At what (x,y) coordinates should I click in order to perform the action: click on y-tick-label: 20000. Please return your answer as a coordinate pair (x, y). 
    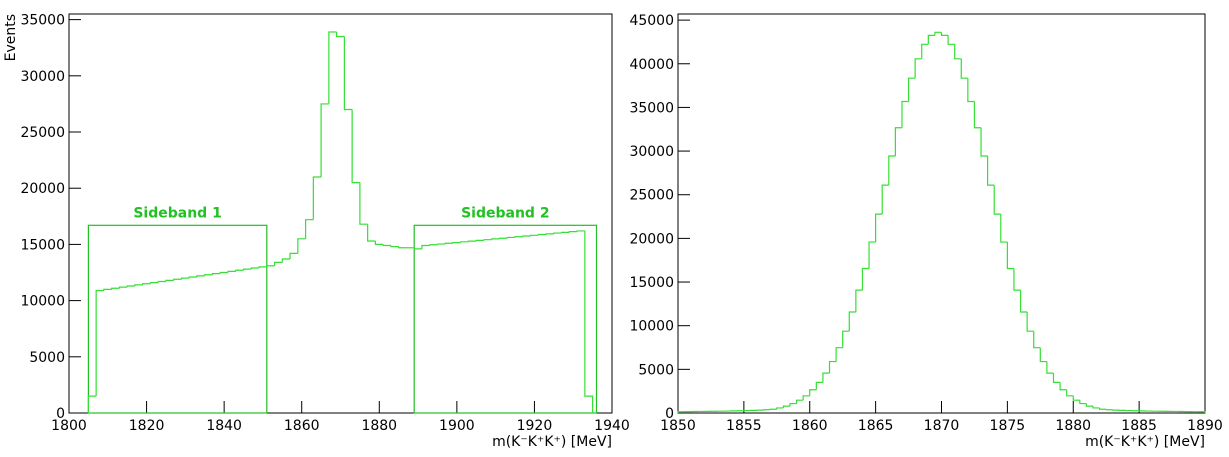
    Looking at the image, I should click on (651, 239).